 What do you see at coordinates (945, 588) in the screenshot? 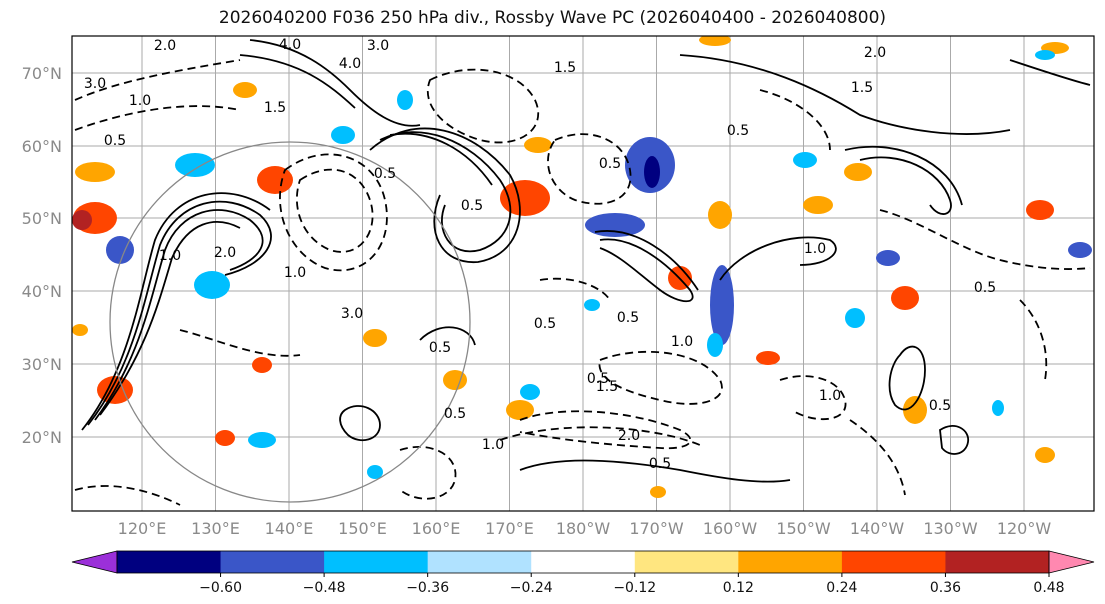
I see `colorbar-tick-label: 0.36` at bounding box center [945, 588].